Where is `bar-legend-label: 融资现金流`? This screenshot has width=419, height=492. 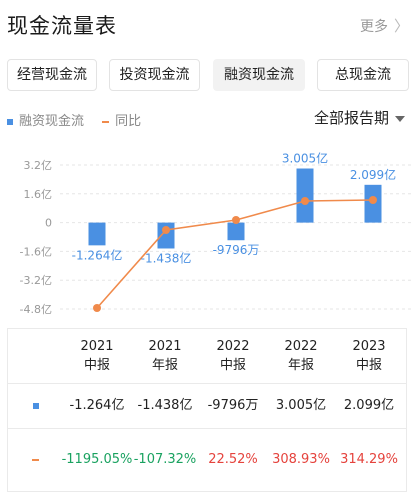
bar-legend-label: 融资现金流 is located at coordinates (52, 121).